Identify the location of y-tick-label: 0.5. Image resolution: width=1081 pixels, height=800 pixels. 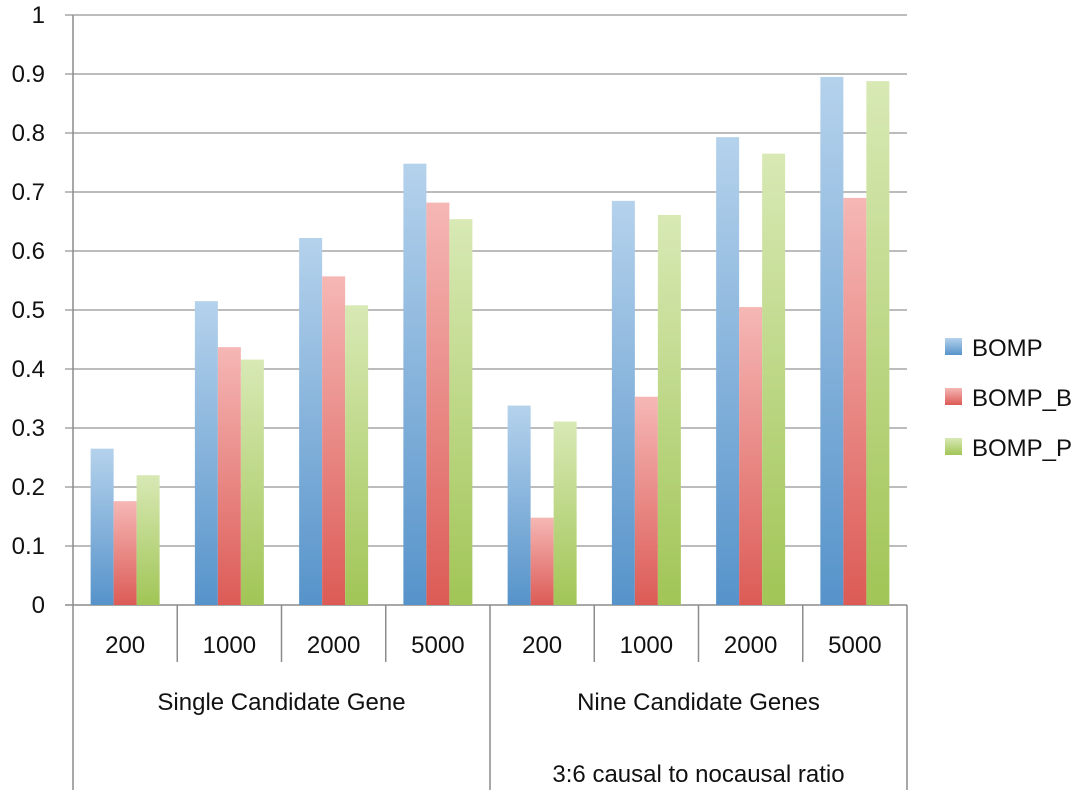
(28, 310).